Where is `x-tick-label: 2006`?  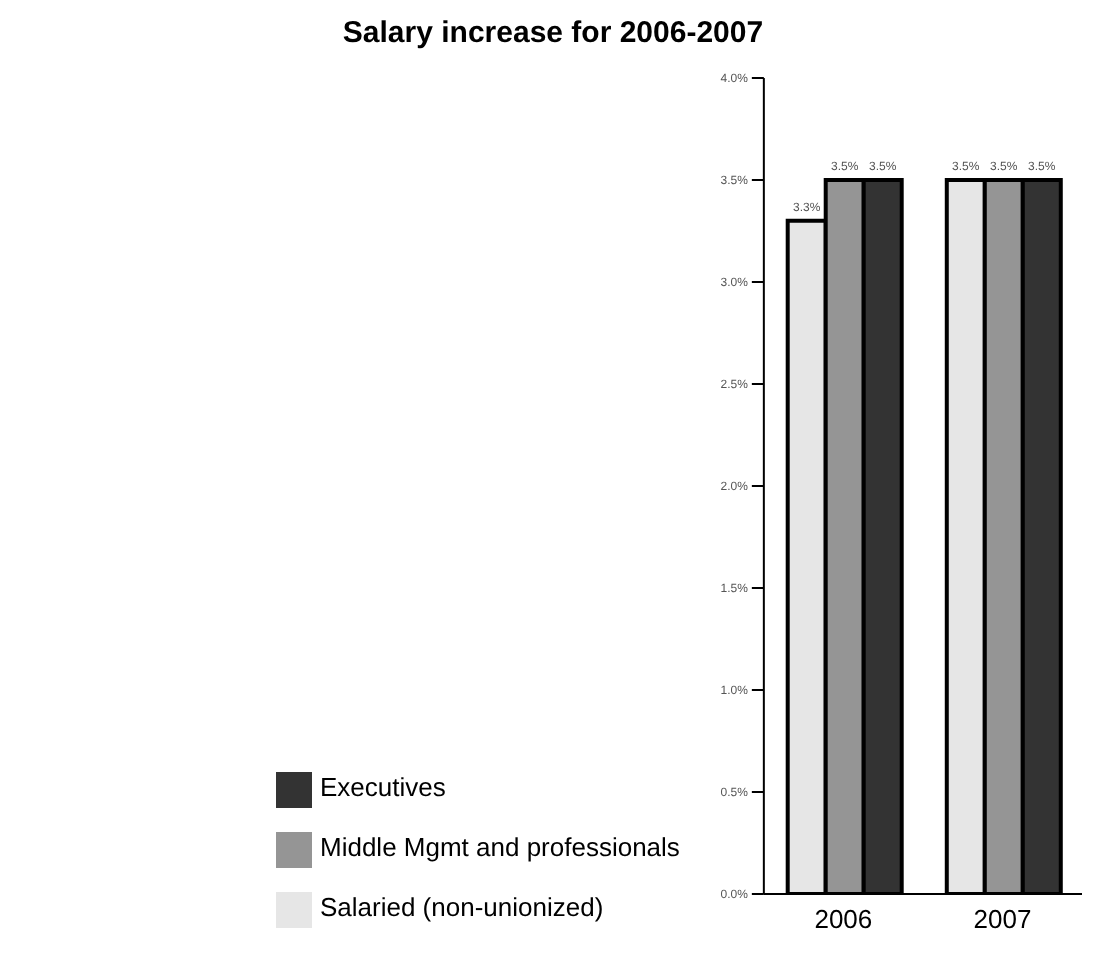 x-tick-label: 2006 is located at coordinates (843, 919).